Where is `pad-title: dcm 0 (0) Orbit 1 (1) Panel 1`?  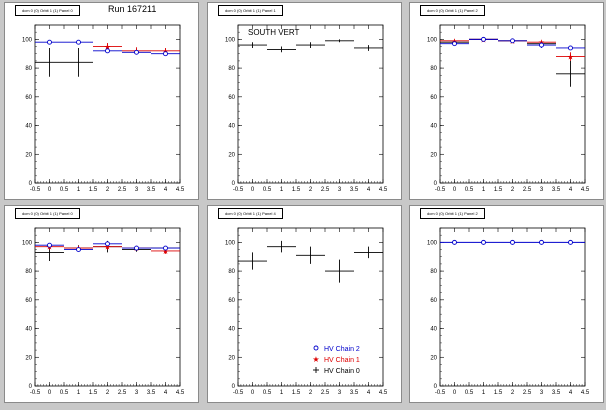
pad-title: dcm 0 (0) Orbit 1 (1) Panel 1 is located at coordinates (250, 10).